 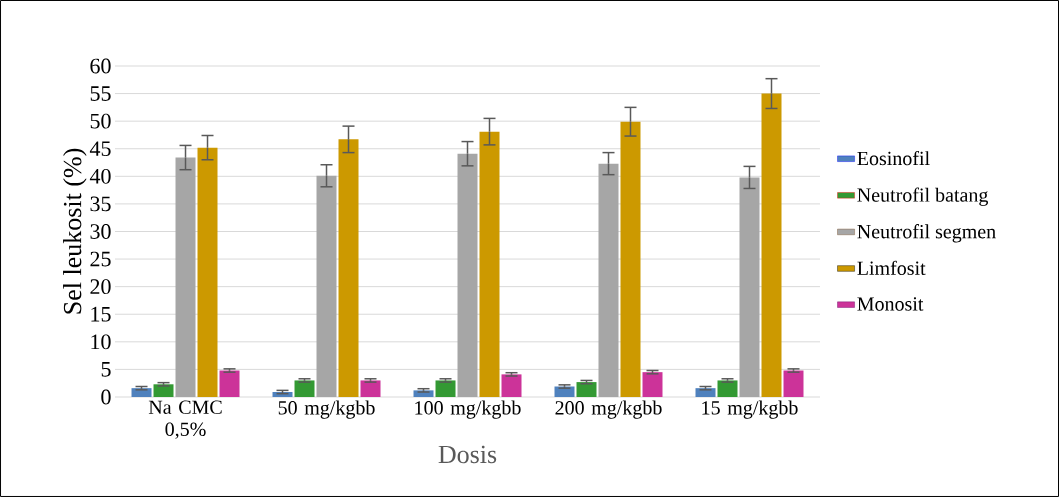 What do you see at coordinates (185, 419) in the screenshot?
I see `x-tick-label: Na CMC 0,5%` at bounding box center [185, 419].